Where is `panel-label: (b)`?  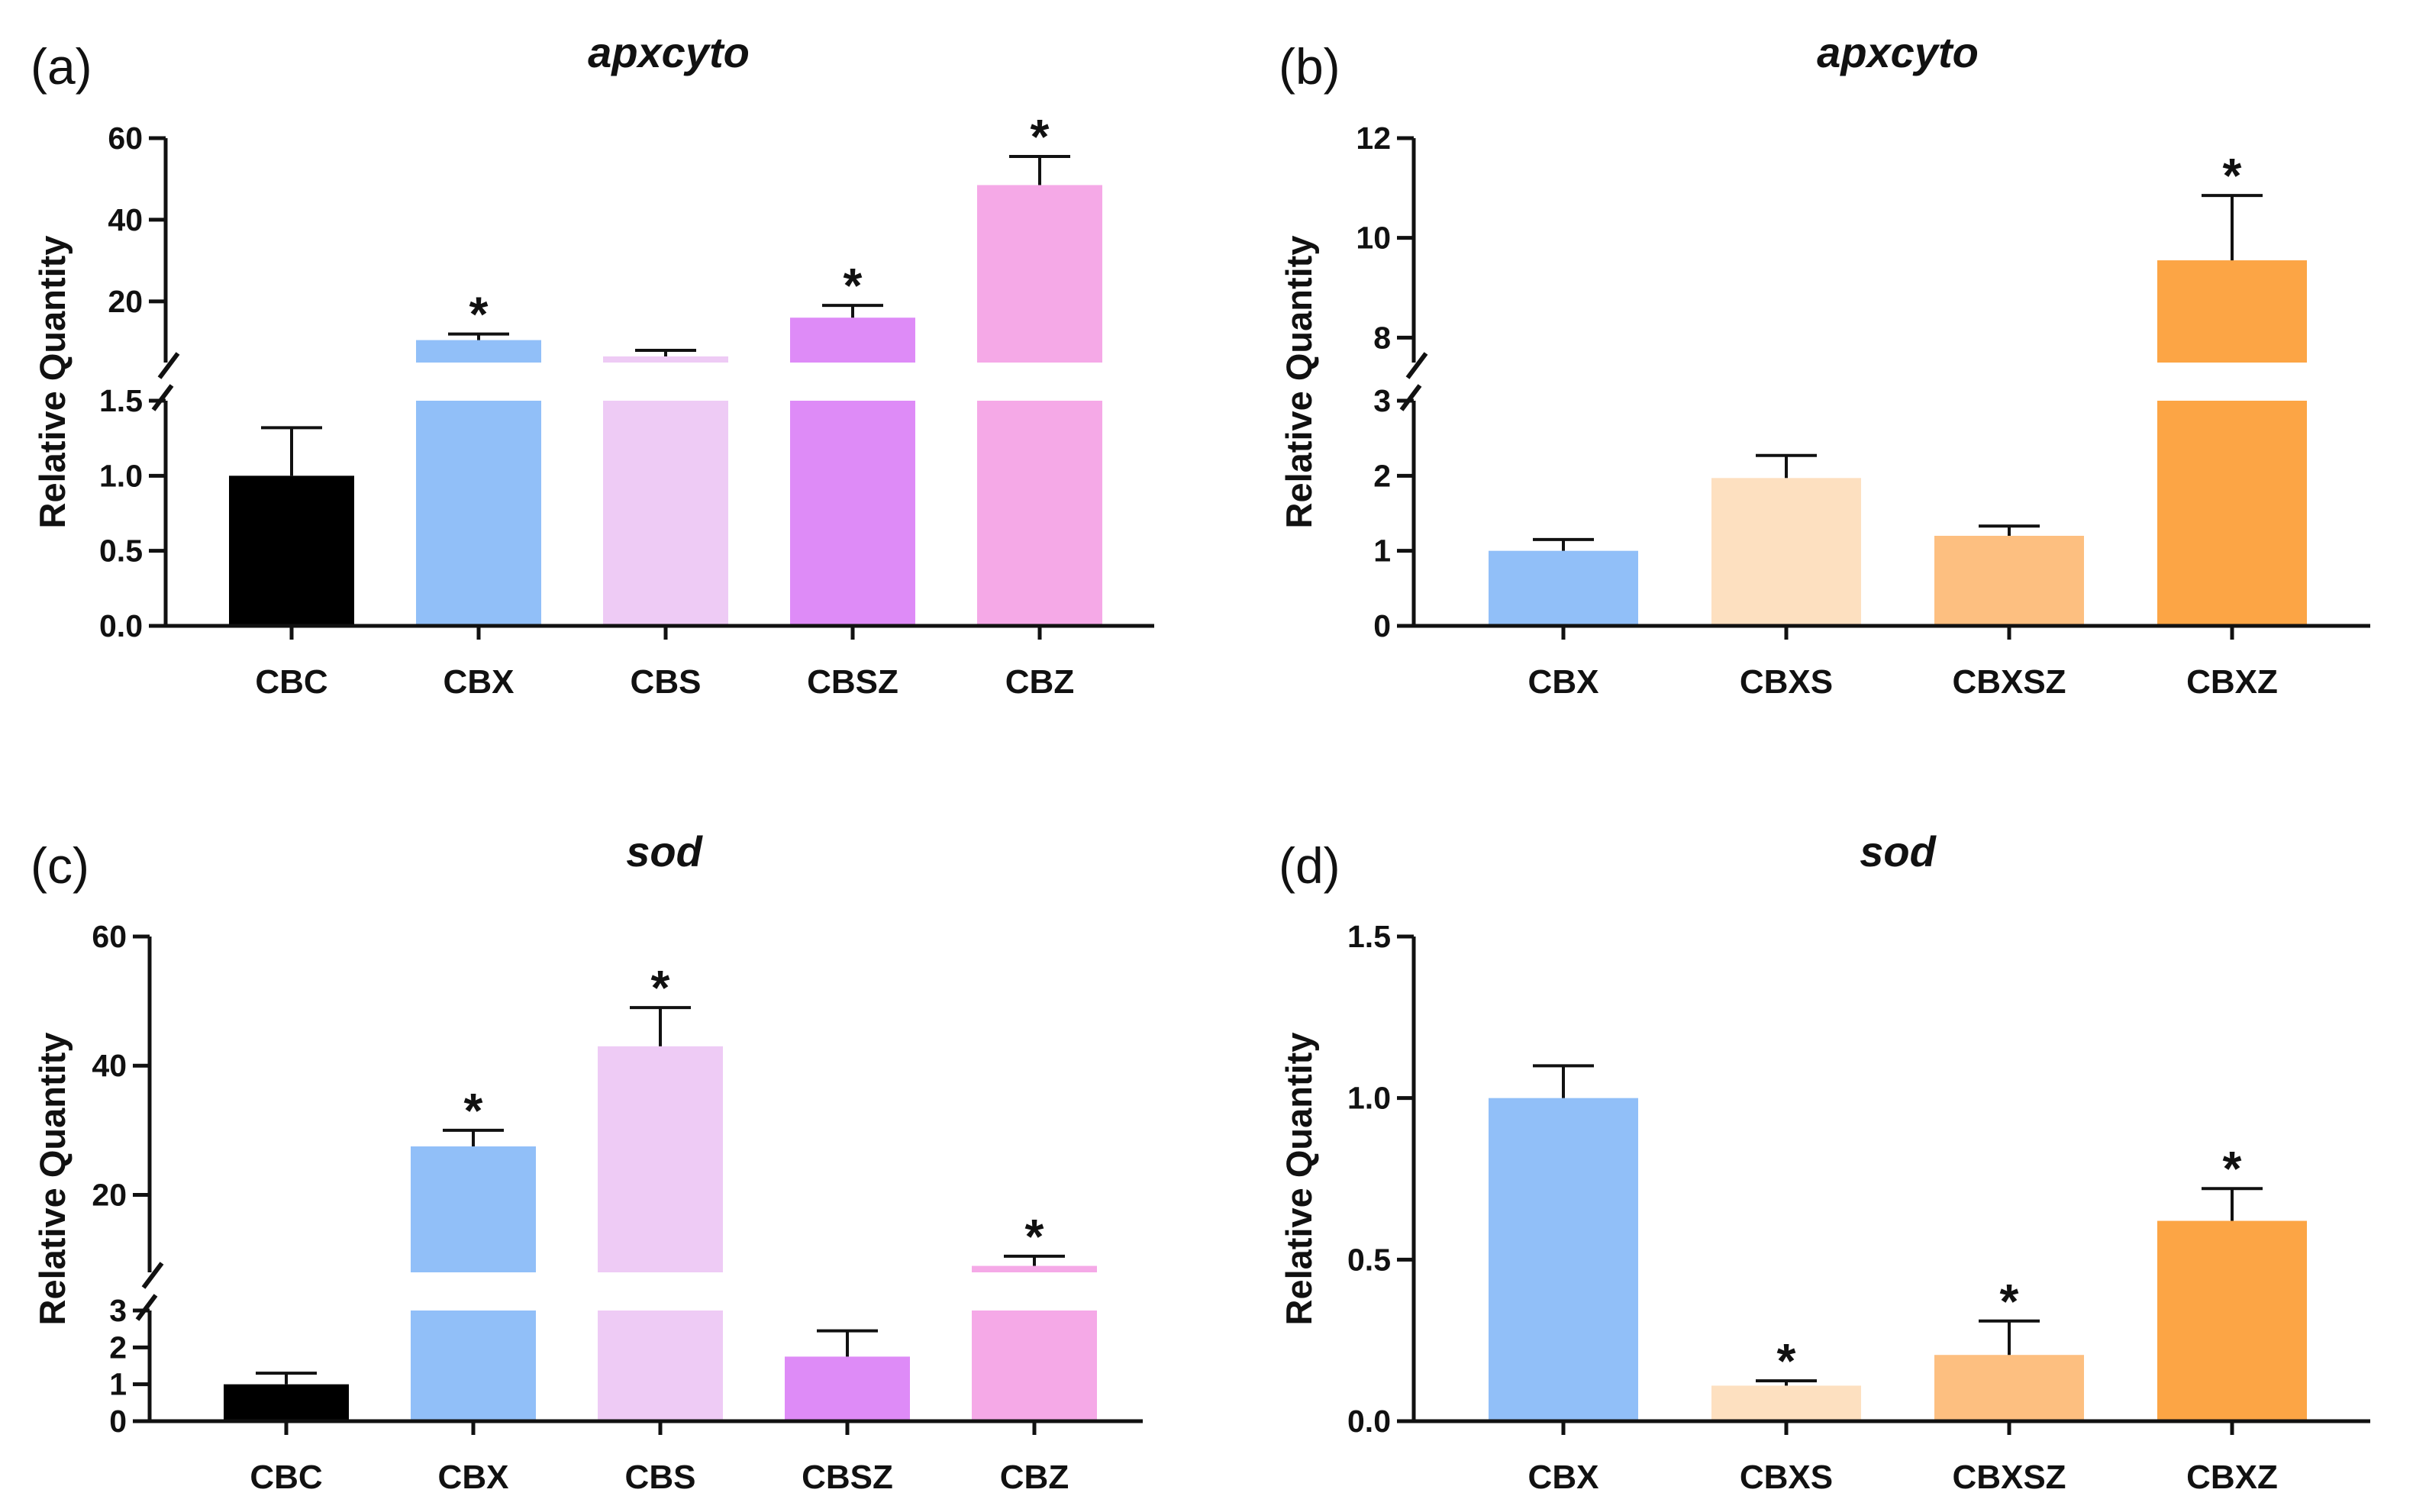
panel-label: (b) is located at coordinates (1309, 66).